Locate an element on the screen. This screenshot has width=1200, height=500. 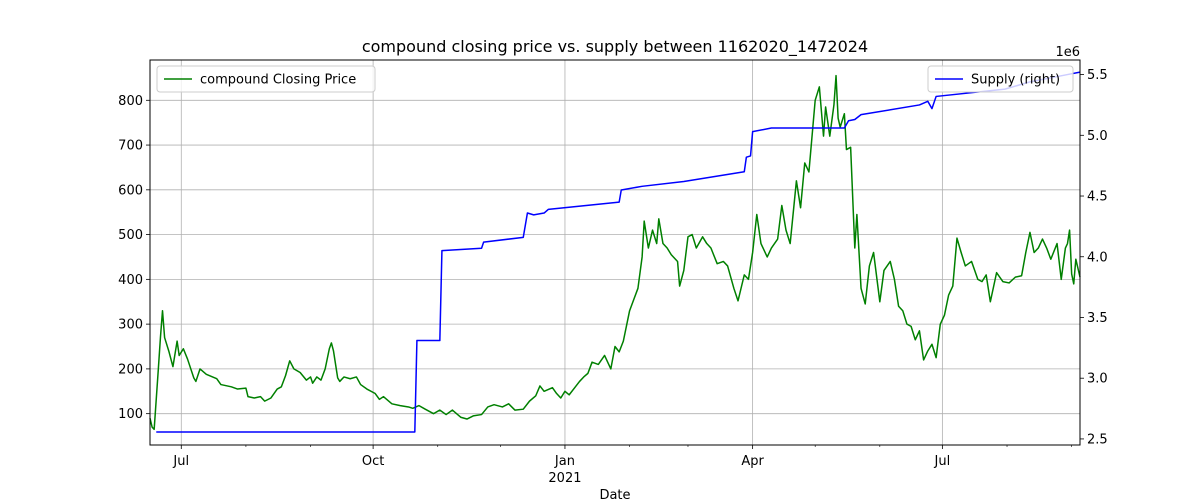
y-right-tick-label: 4.5 is located at coordinates (1097, 197).